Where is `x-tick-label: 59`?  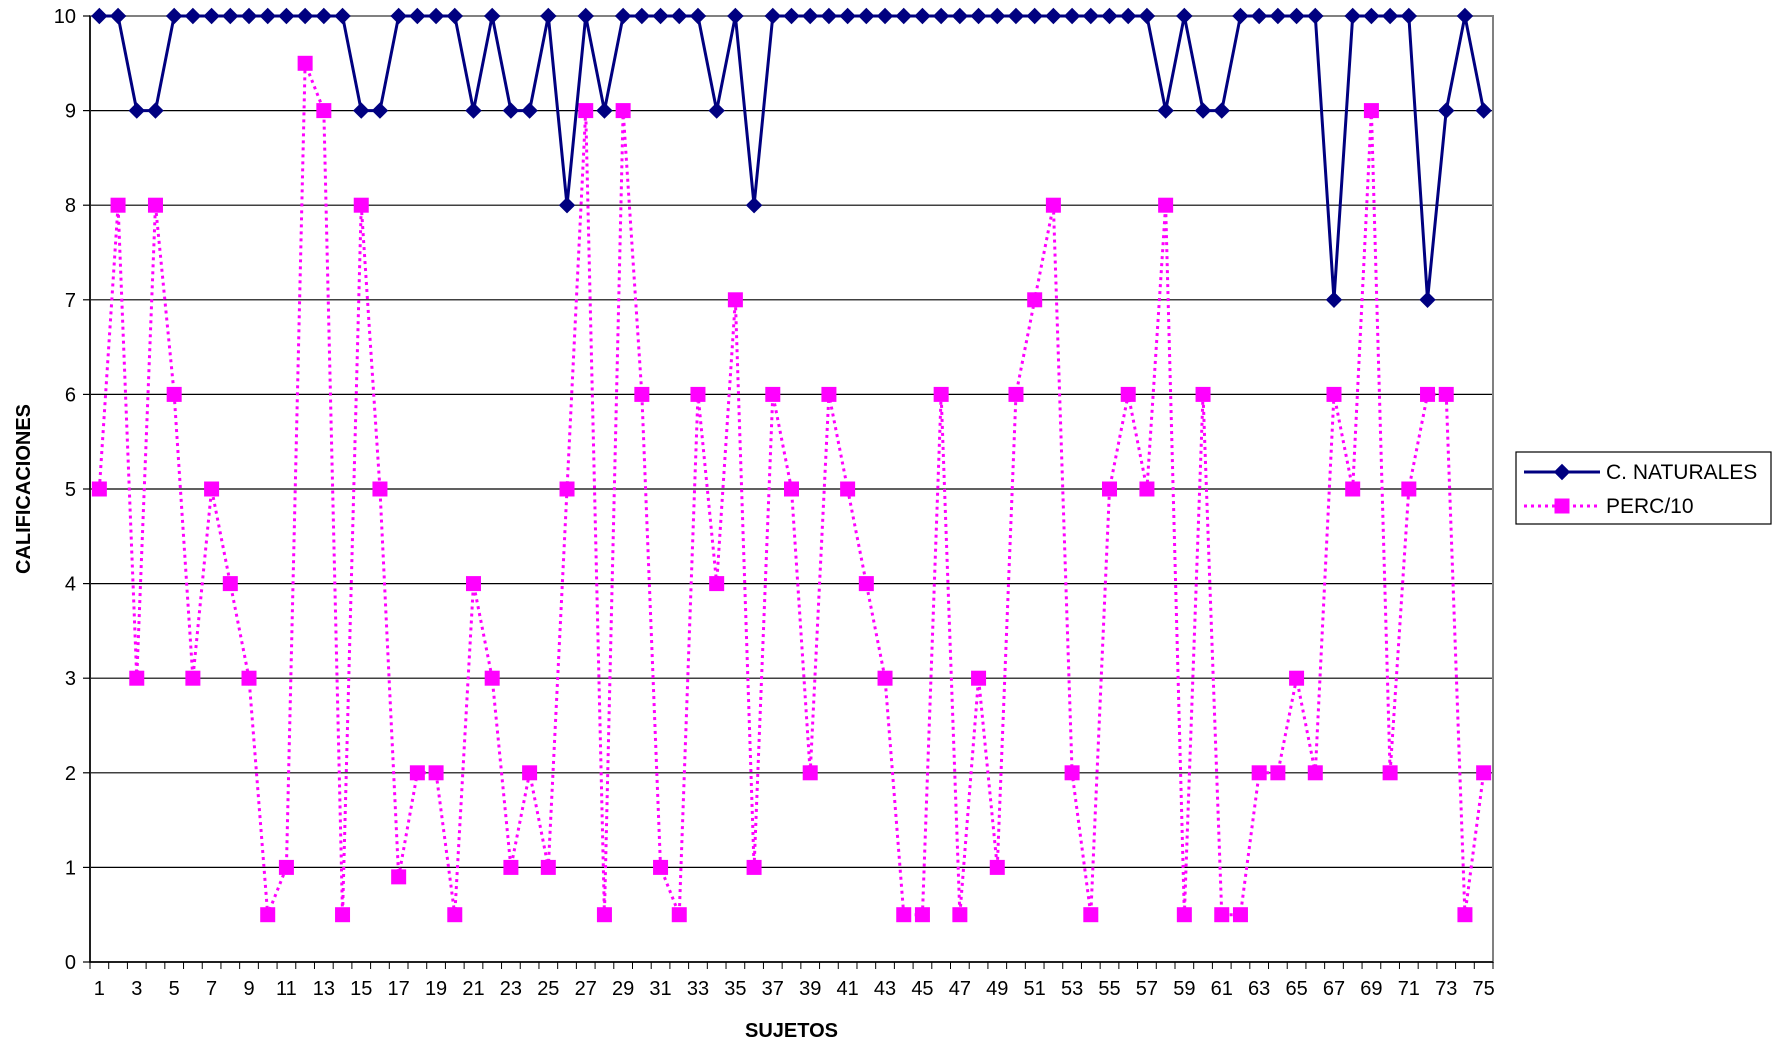
x-tick-label: 59 is located at coordinates (1184, 989).